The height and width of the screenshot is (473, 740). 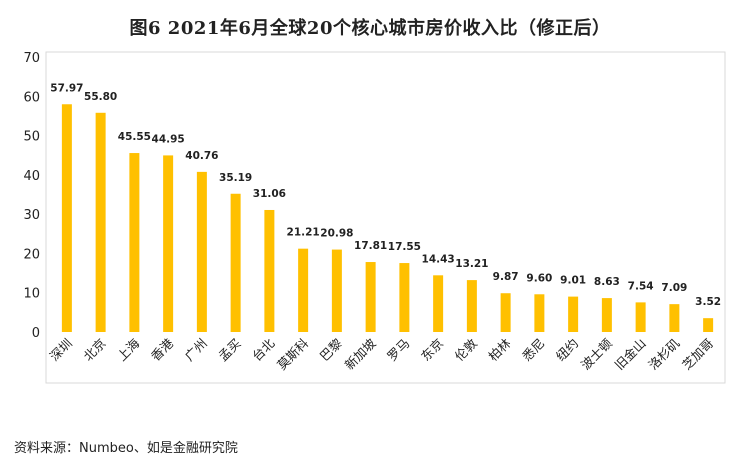 I want to click on value-label: 7.09, so click(x=674, y=288).